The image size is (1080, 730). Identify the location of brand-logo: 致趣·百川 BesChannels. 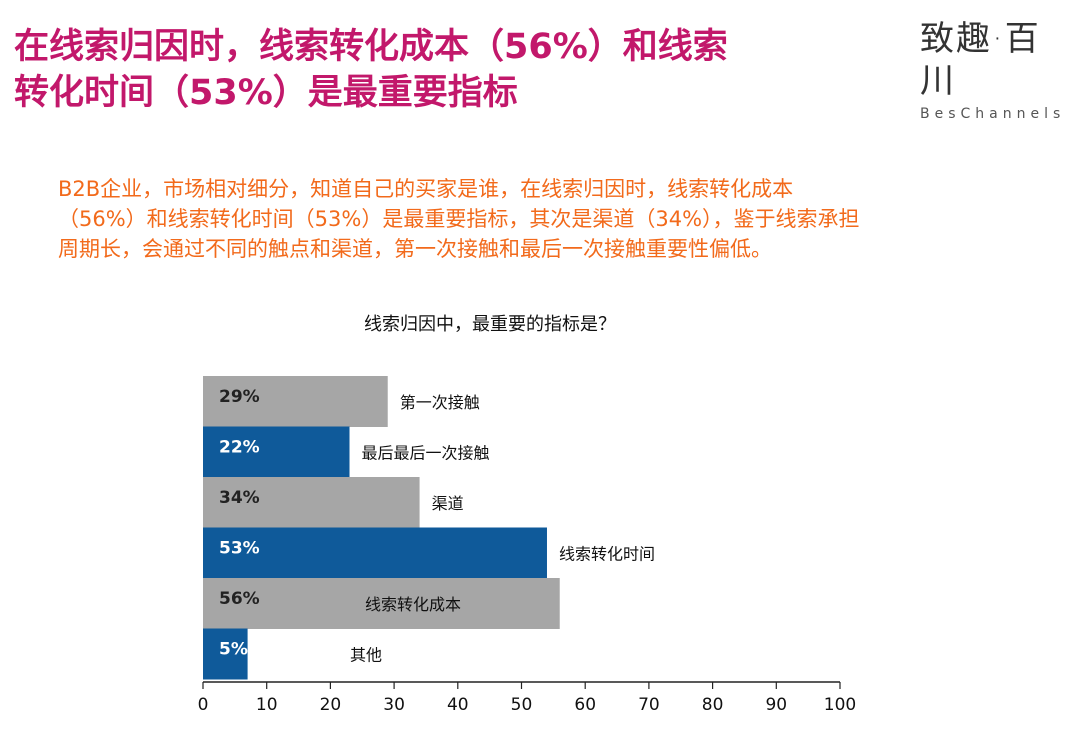
(997, 70).